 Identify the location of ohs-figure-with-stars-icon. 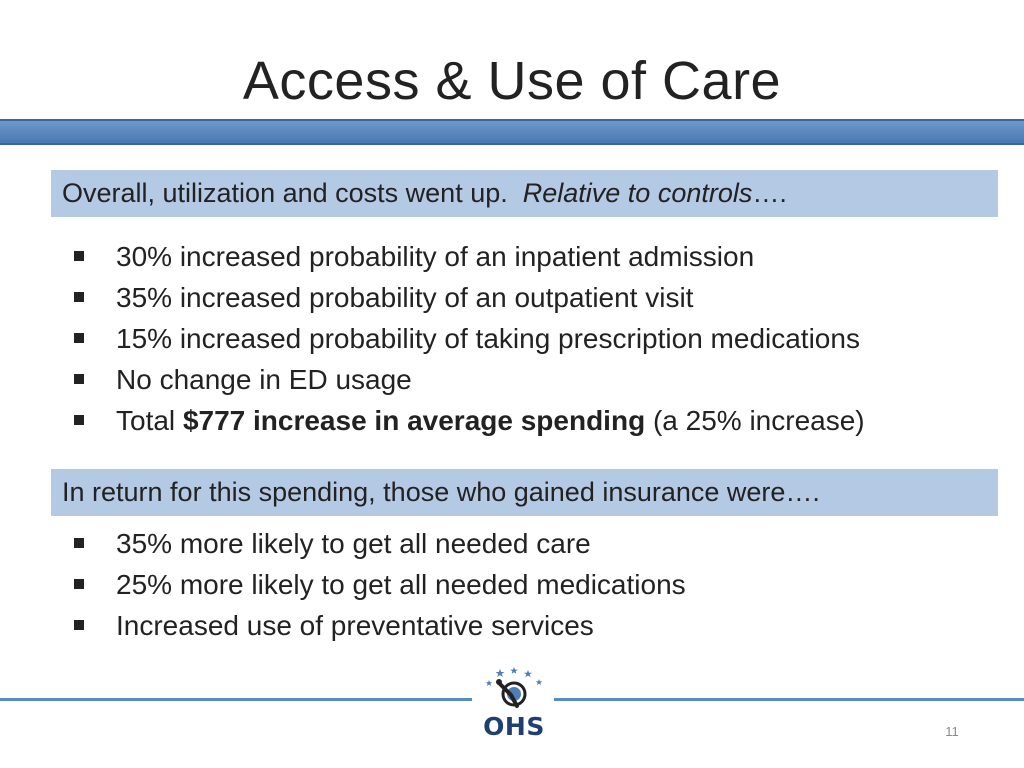
(514, 687).